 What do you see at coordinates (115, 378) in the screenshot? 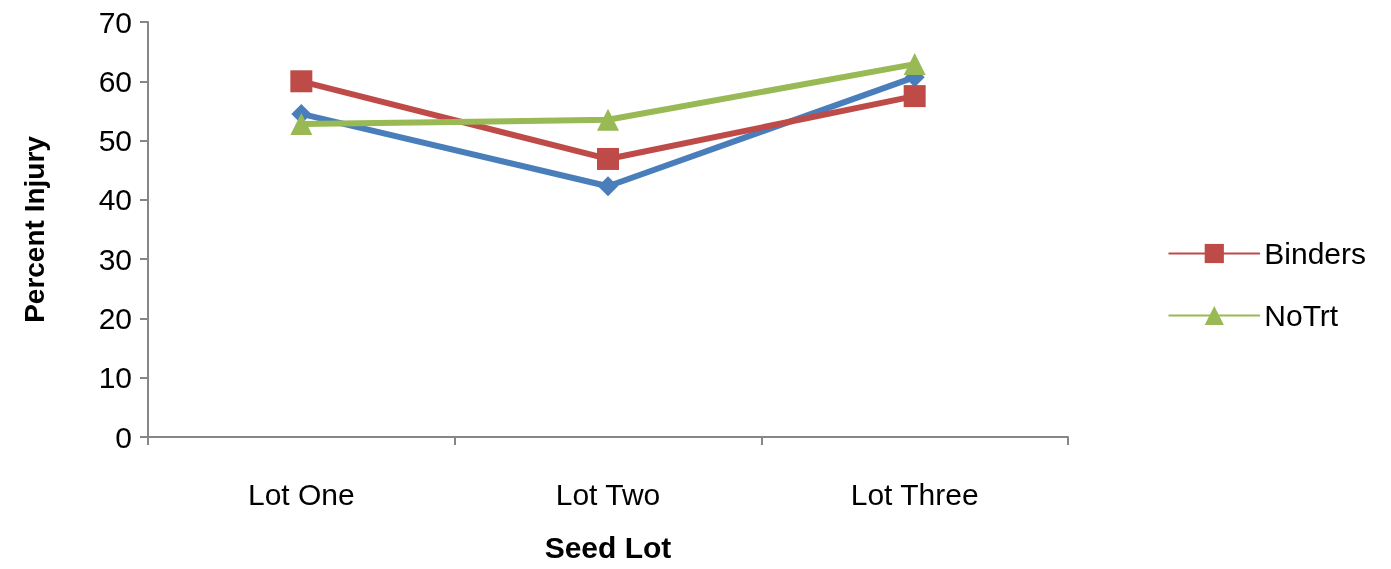
I see `y-tick-label: 10` at bounding box center [115, 378].